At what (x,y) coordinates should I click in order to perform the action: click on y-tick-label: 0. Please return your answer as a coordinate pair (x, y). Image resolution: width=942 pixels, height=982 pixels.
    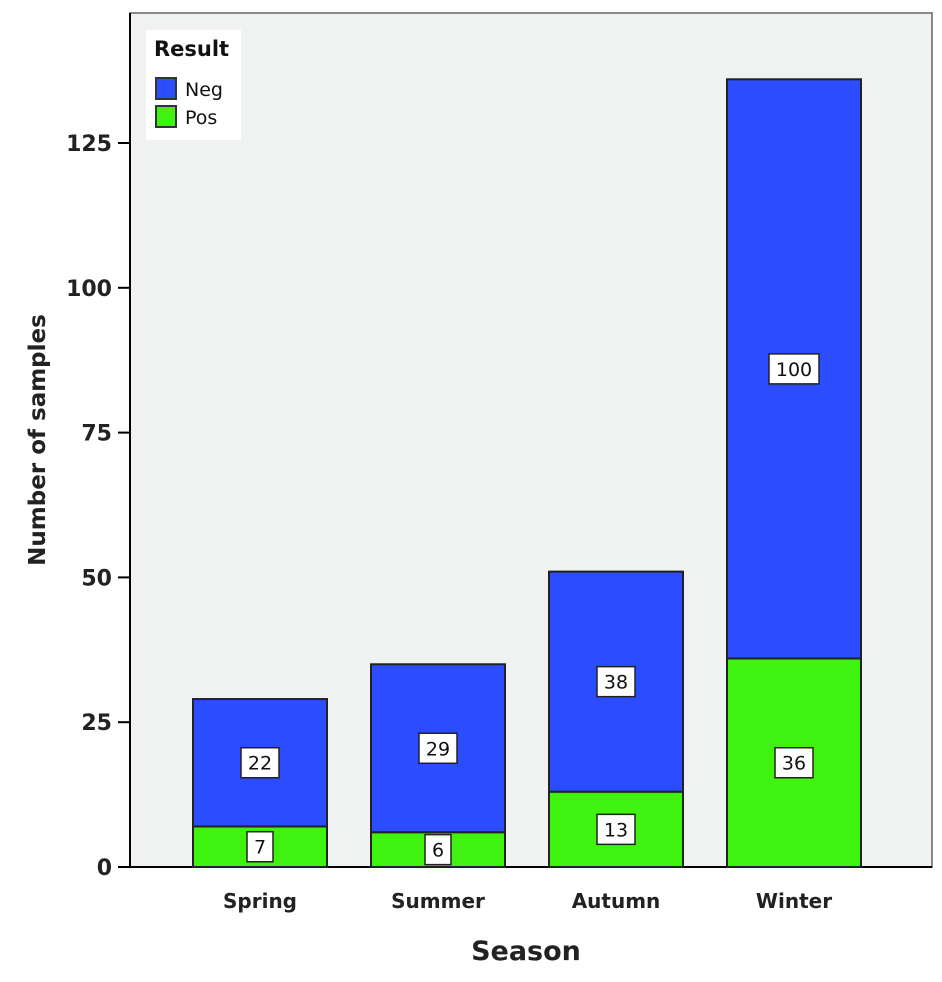
    Looking at the image, I should click on (104, 868).